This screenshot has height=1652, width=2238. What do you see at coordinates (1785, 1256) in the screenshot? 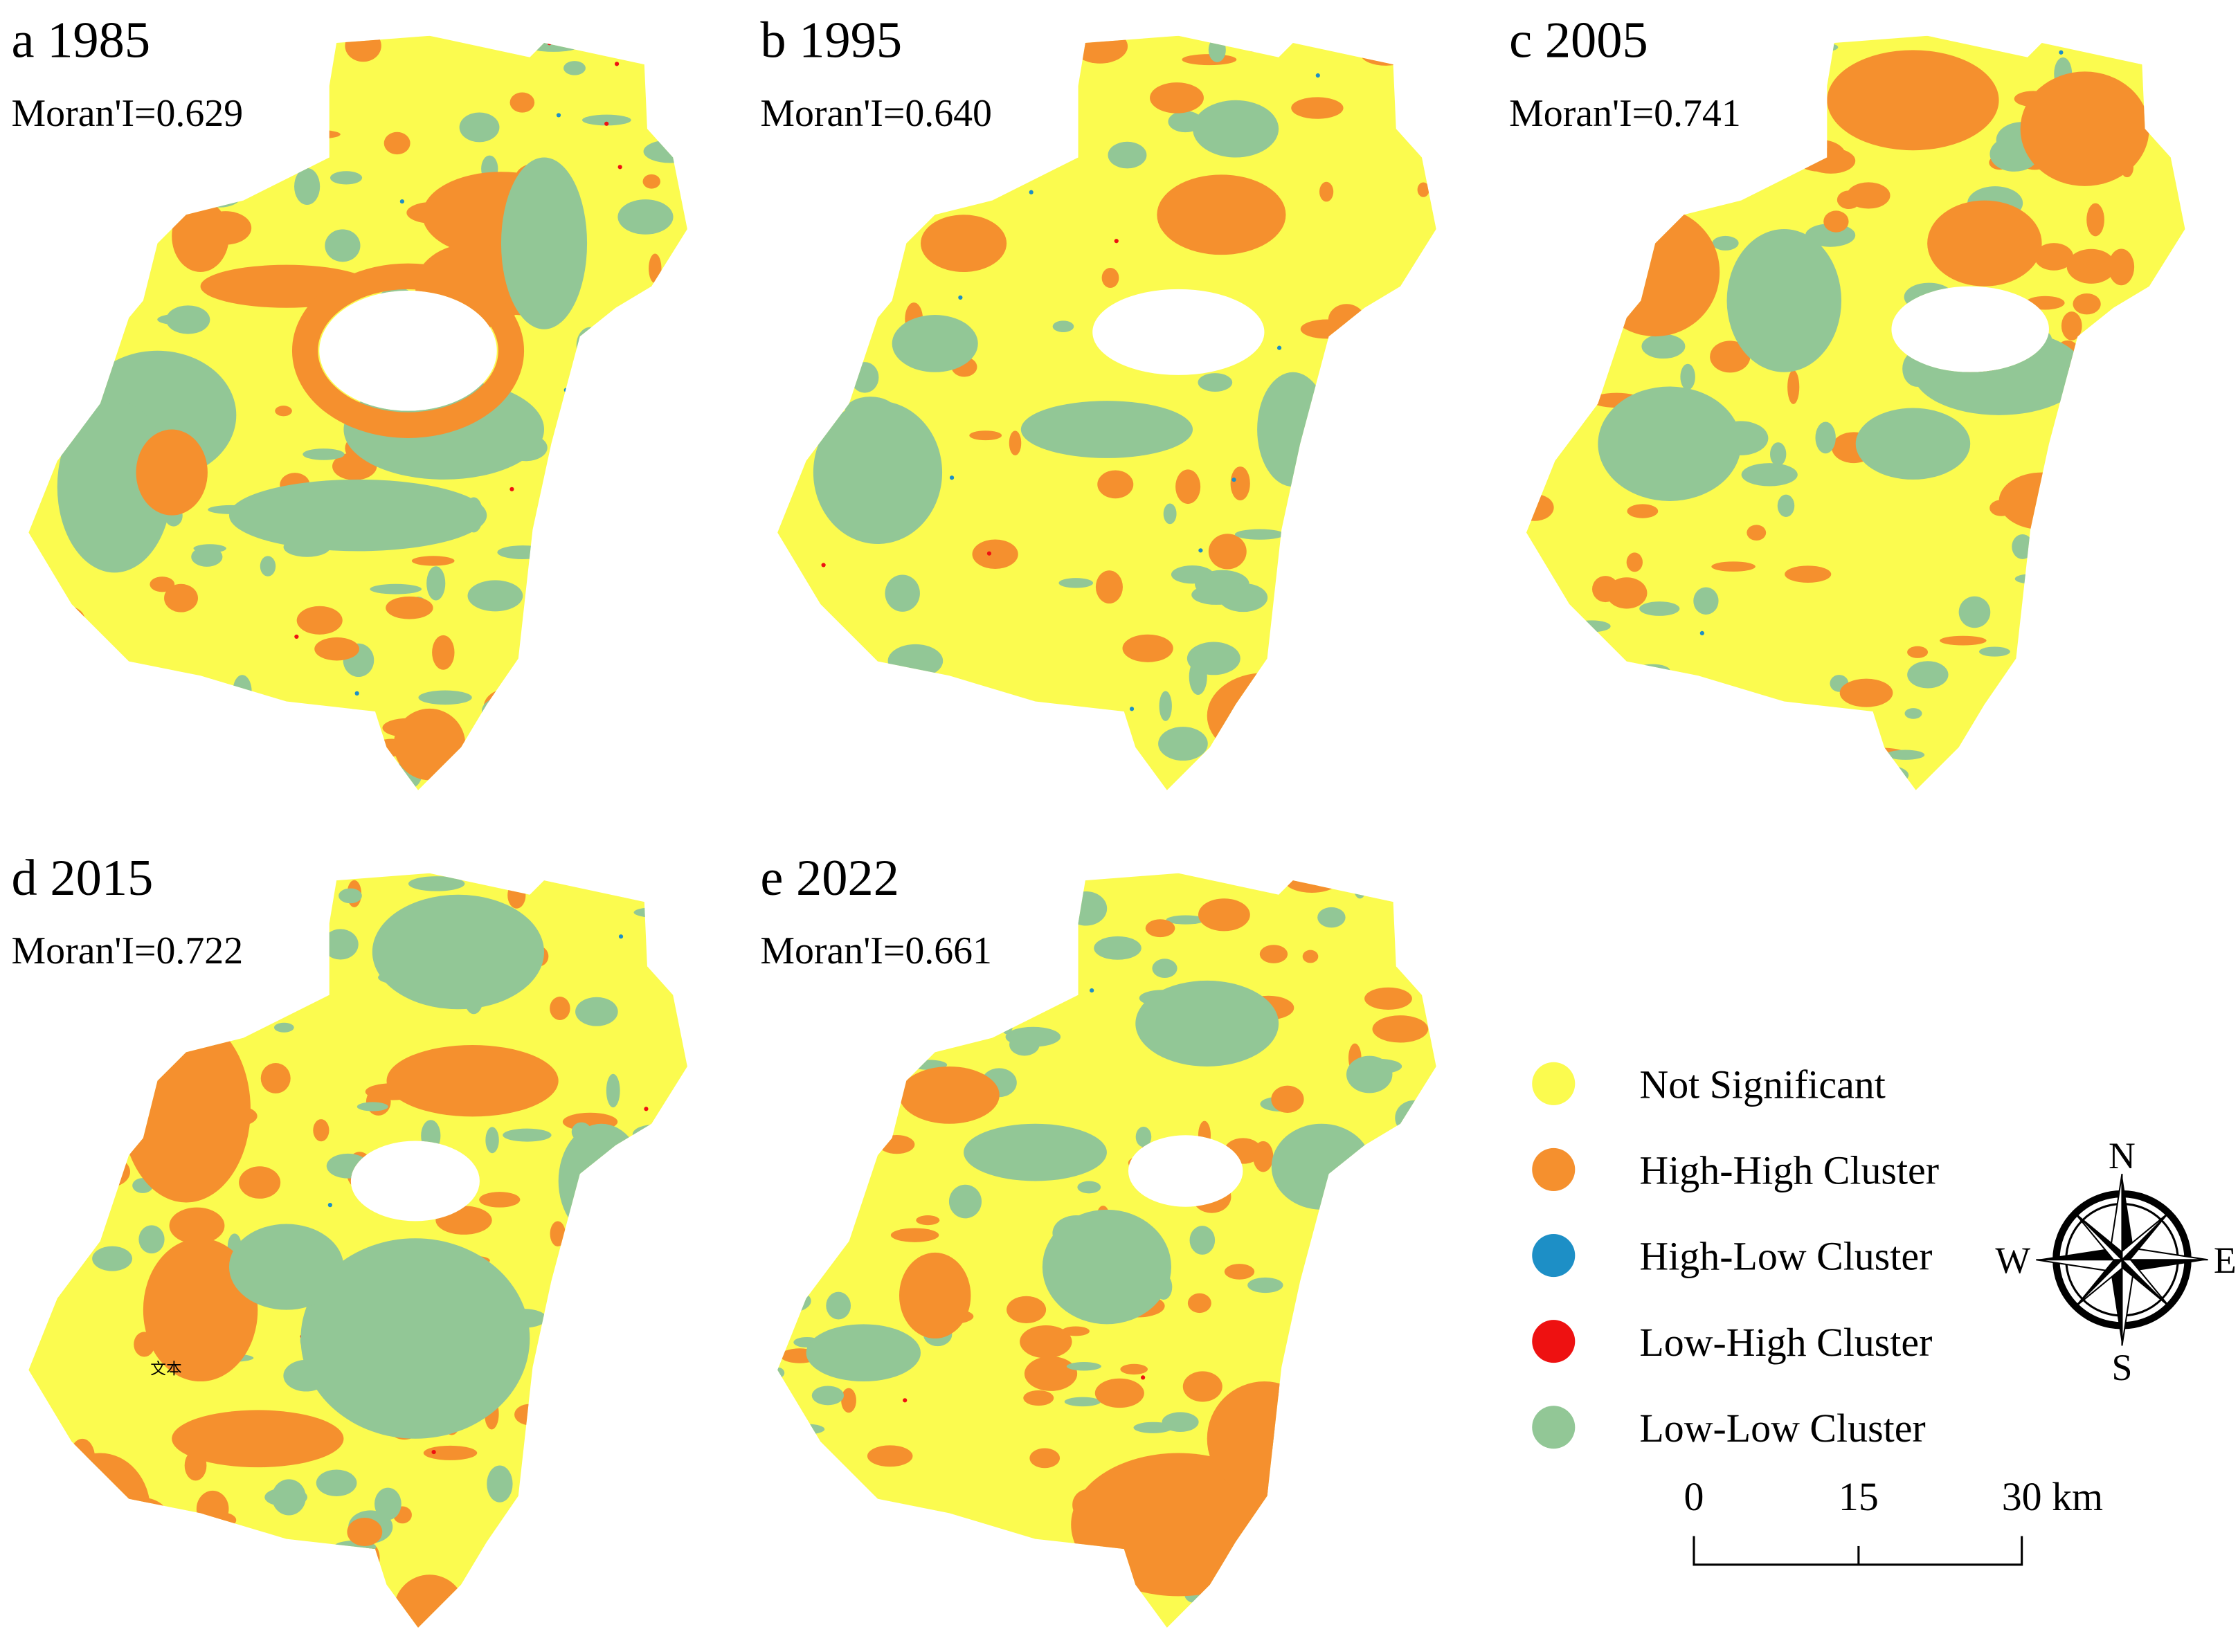
I see `legend-label: High-Low Cluster` at bounding box center [1785, 1256].